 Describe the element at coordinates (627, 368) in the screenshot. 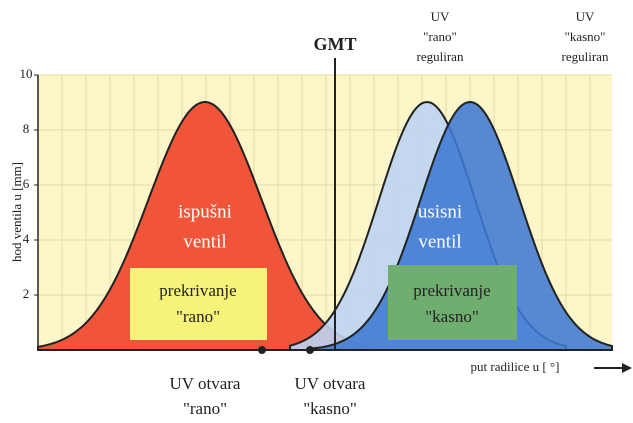

I see `arrowhead` at that location.